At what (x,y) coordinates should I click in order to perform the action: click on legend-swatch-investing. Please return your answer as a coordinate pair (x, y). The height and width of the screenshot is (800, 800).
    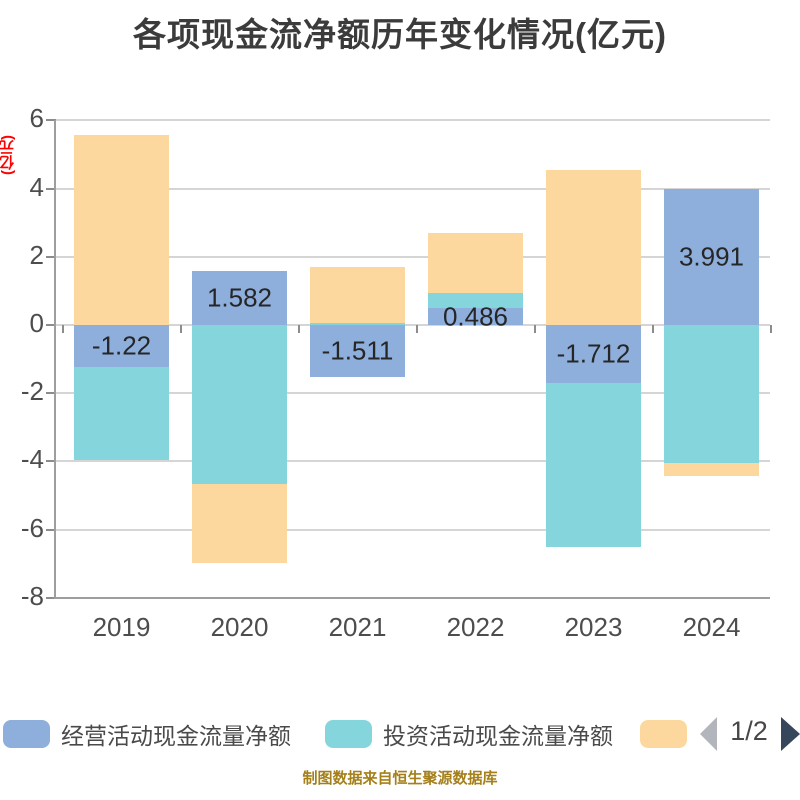
    Looking at the image, I should click on (348, 734).